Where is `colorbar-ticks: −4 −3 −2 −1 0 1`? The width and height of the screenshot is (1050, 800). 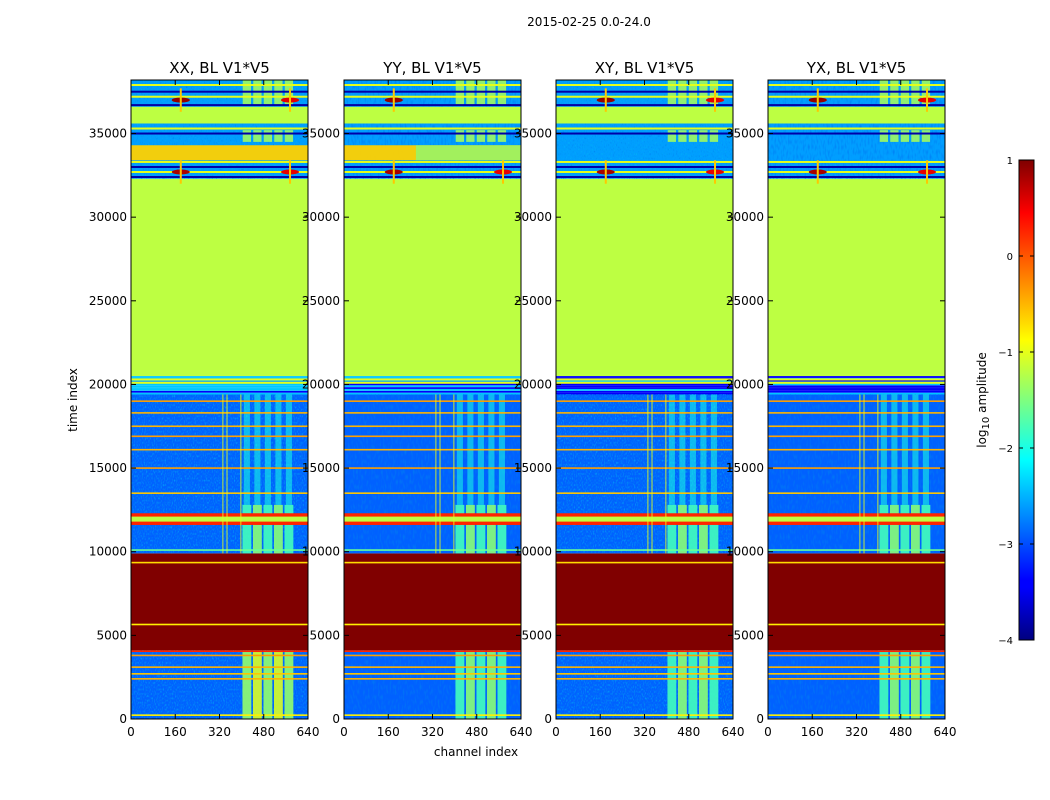 colorbar-ticks: −4 −3 −2 −1 0 1 is located at coordinates (1016, 401).